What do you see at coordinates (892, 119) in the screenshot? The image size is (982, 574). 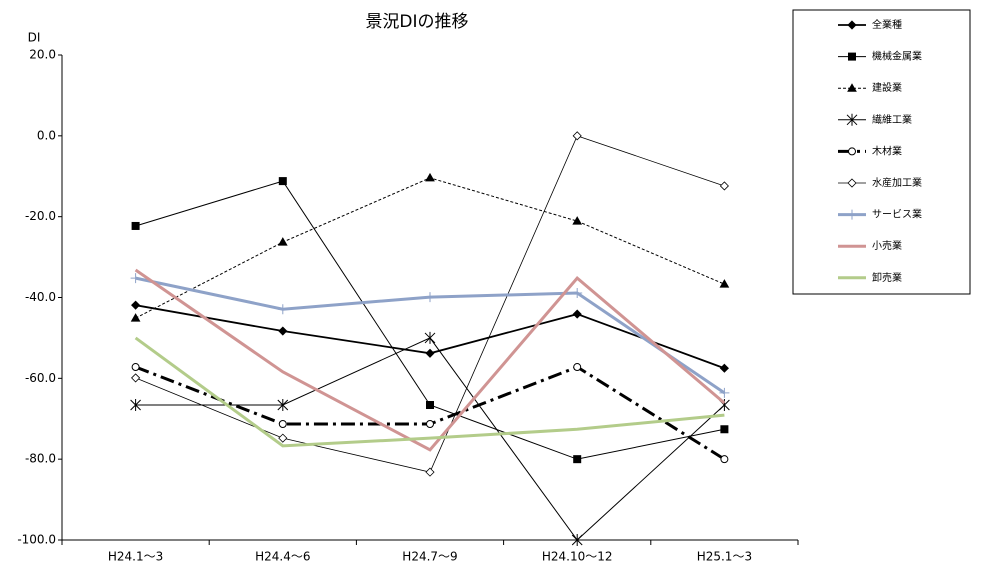 I see `legend-label: 繊維工業` at bounding box center [892, 119].